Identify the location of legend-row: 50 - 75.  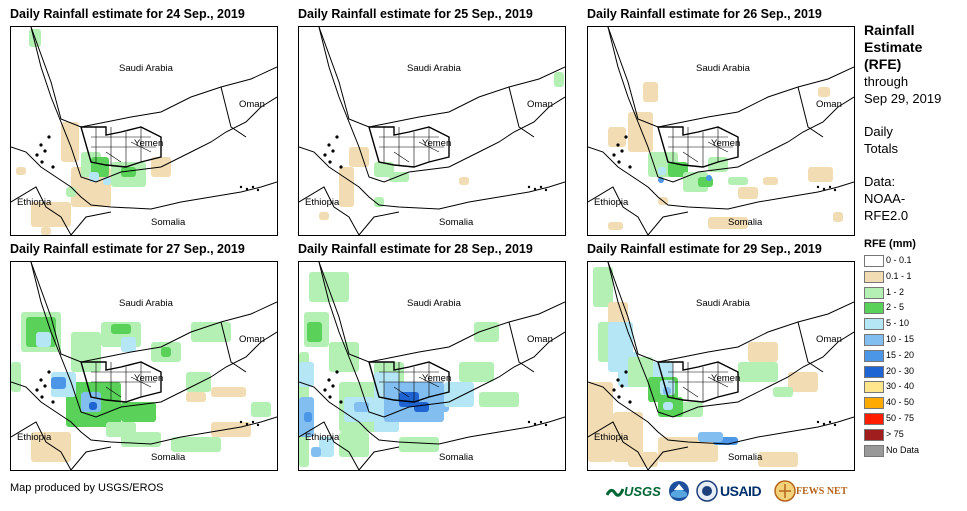
(914, 420).